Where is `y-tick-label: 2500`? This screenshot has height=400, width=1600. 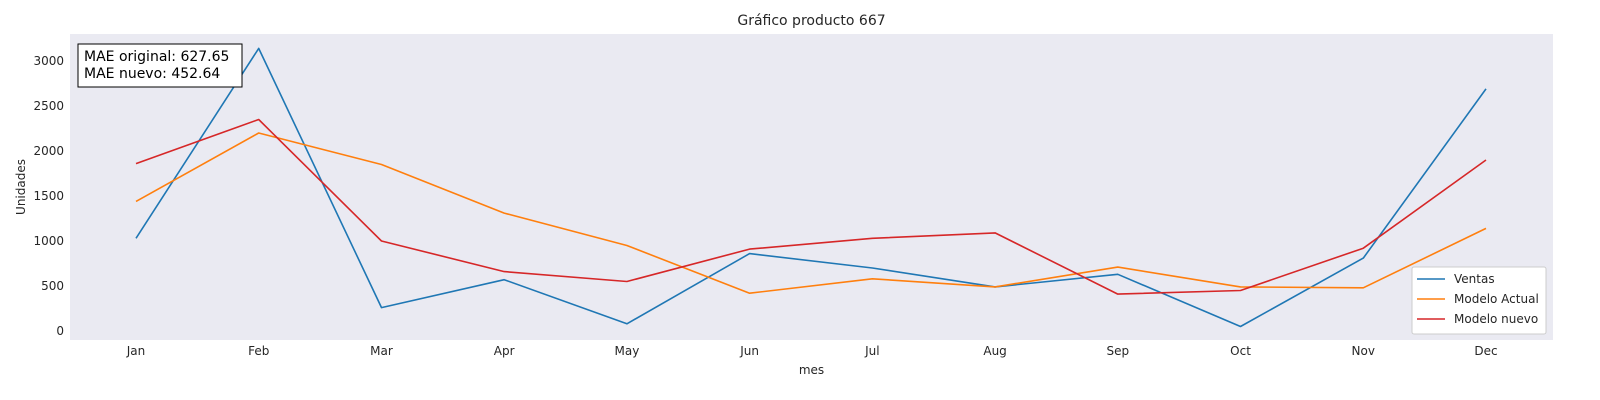
y-tick-label: 2500 is located at coordinates (48, 106).